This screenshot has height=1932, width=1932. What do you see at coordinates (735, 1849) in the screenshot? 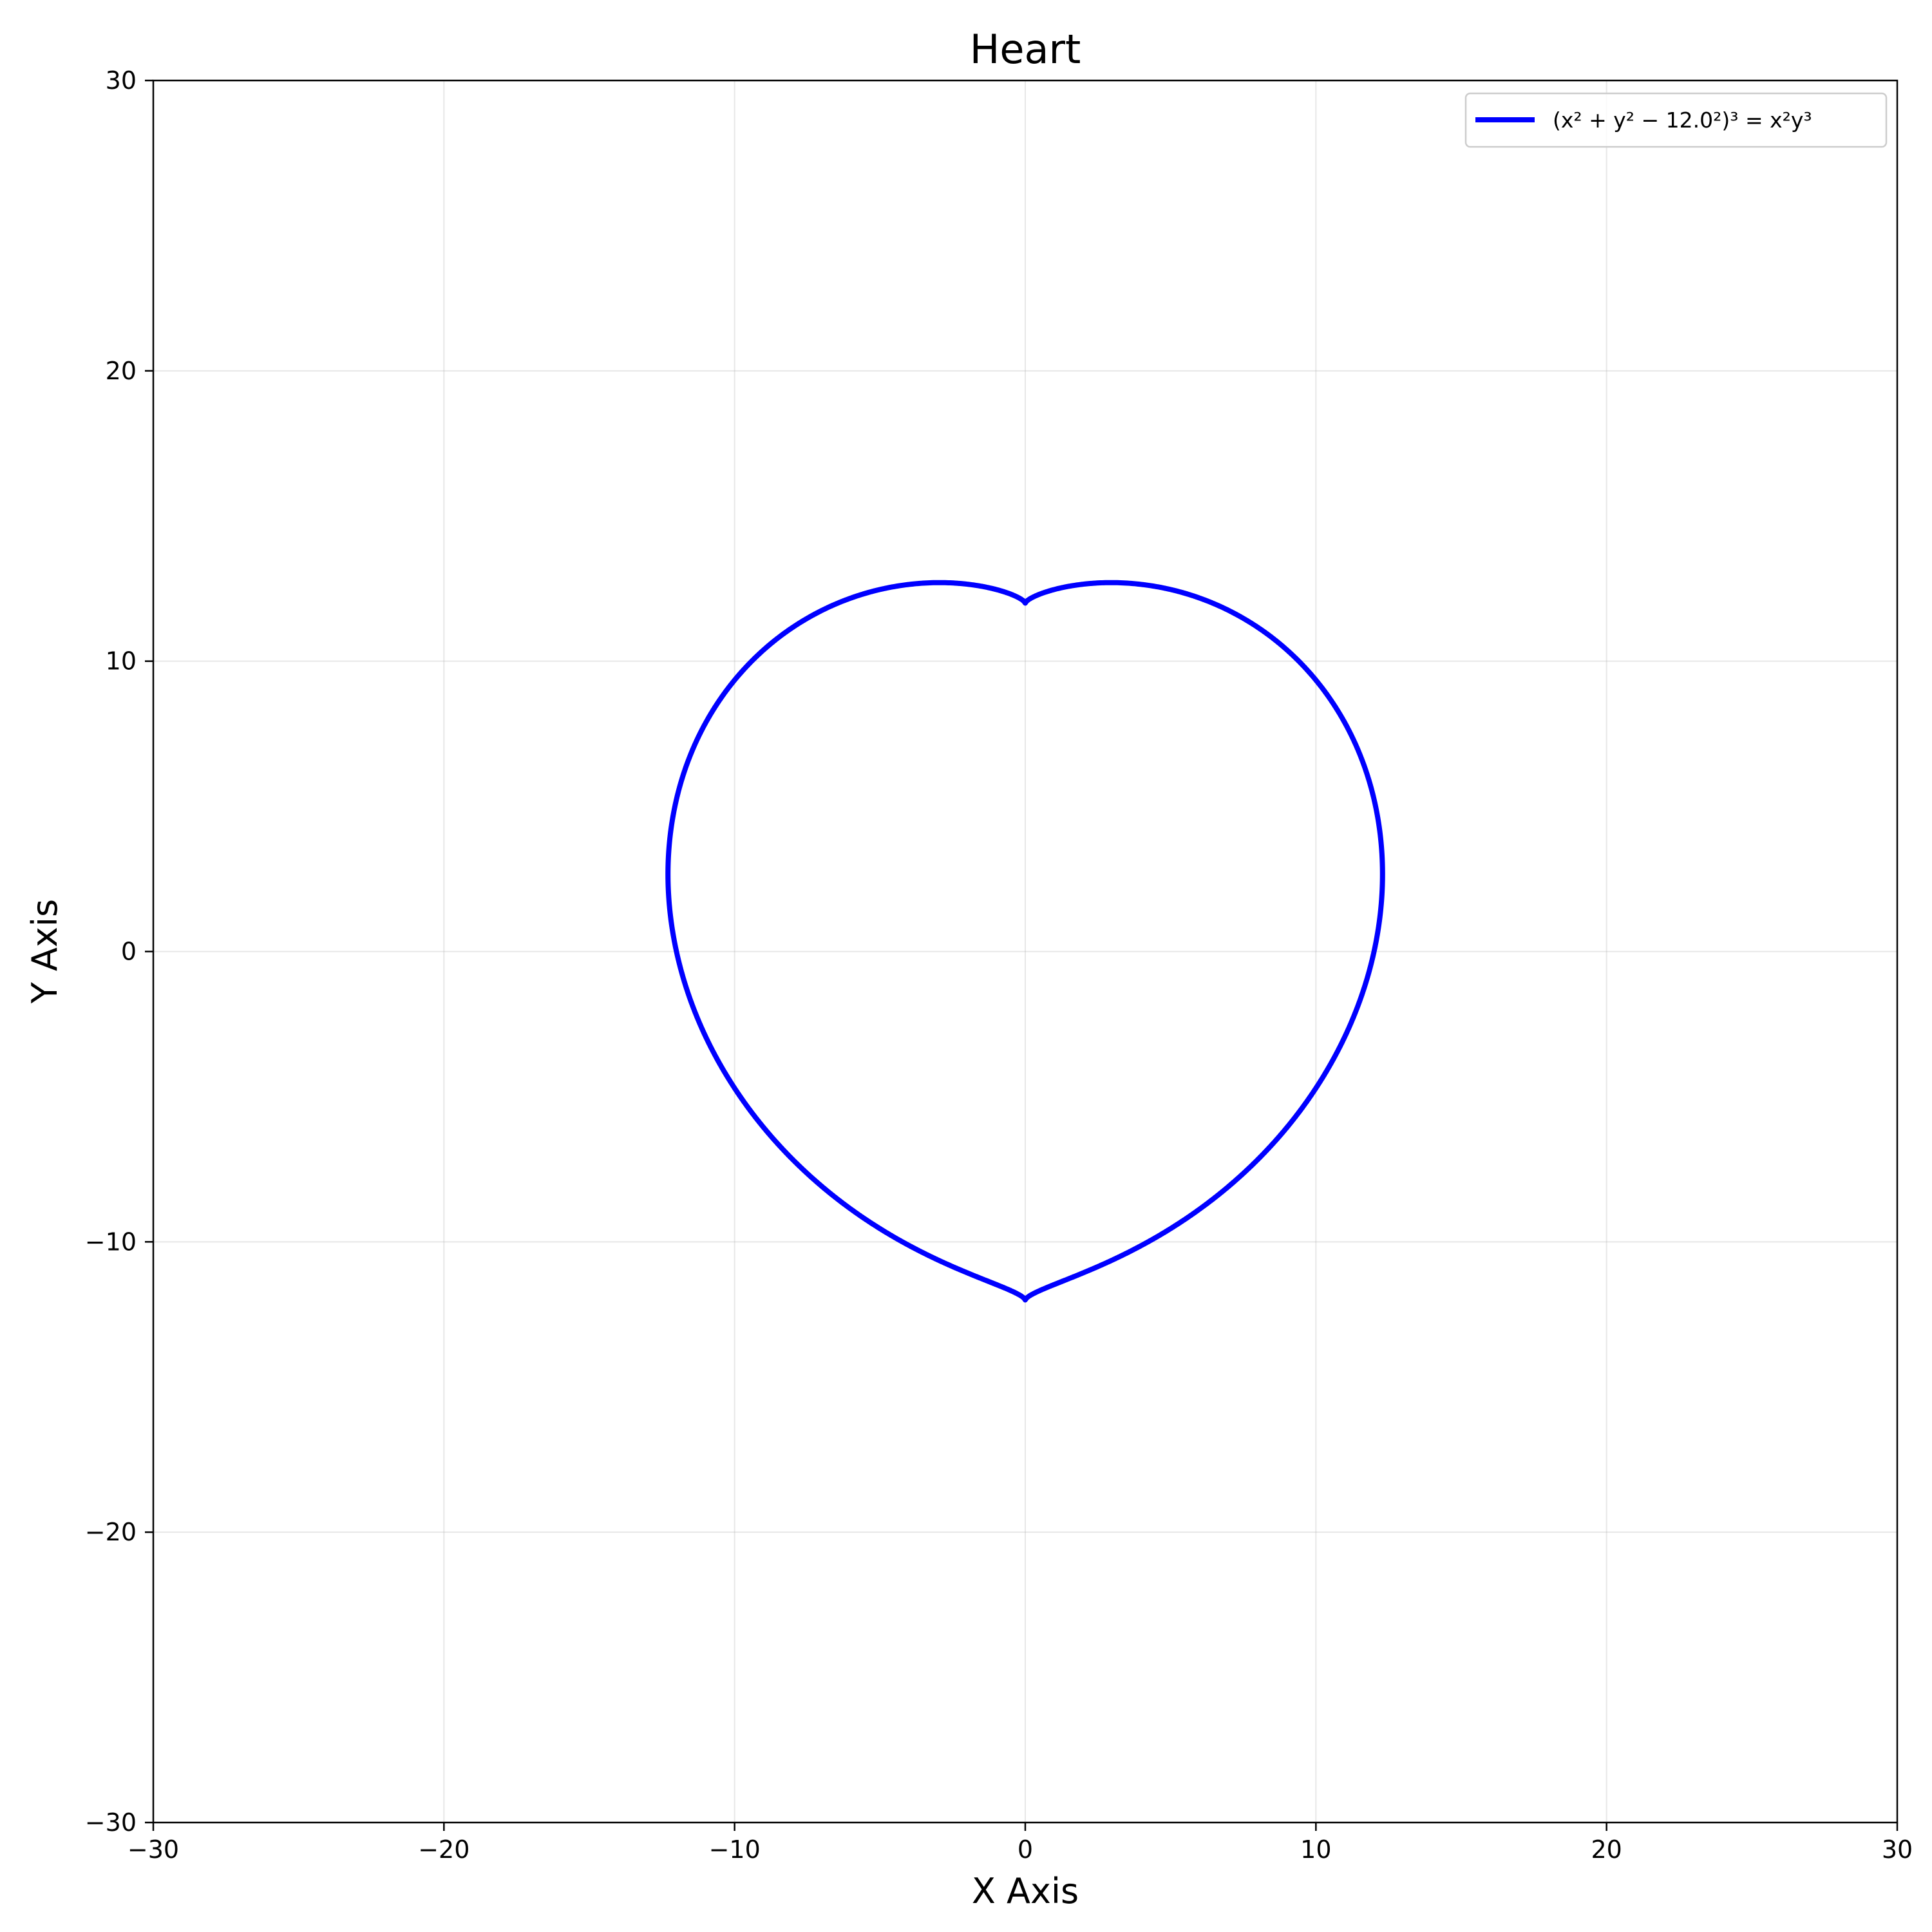
I see `x-tick-label: −10` at bounding box center [735, 1849].